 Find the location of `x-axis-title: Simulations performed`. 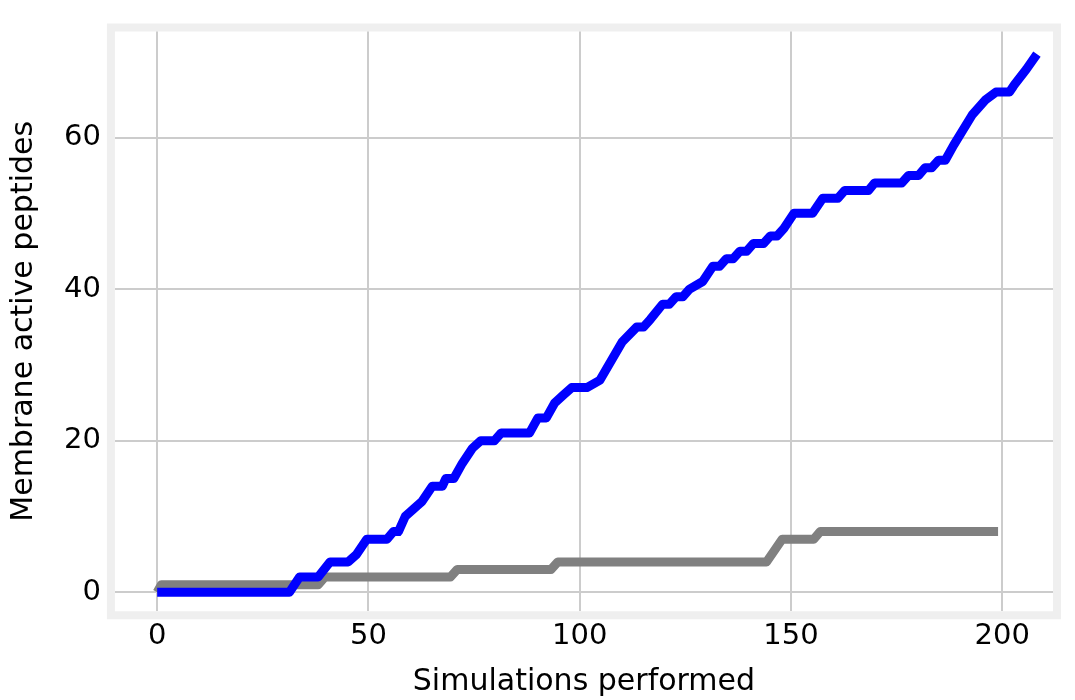

x-axis-title: Simulations performed is located at coordinates (584, 679).